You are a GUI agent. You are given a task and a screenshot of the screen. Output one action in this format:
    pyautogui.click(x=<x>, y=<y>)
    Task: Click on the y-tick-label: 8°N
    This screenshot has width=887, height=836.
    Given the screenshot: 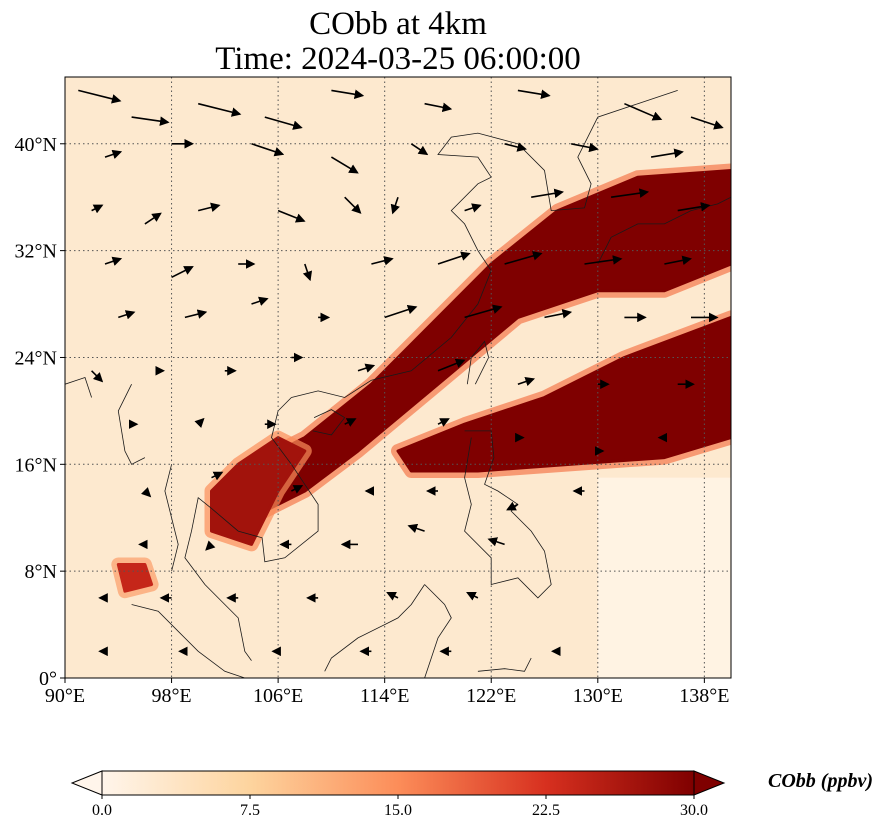 What is the action you would take?
    pyautogui.click(x=41, y=572)
    